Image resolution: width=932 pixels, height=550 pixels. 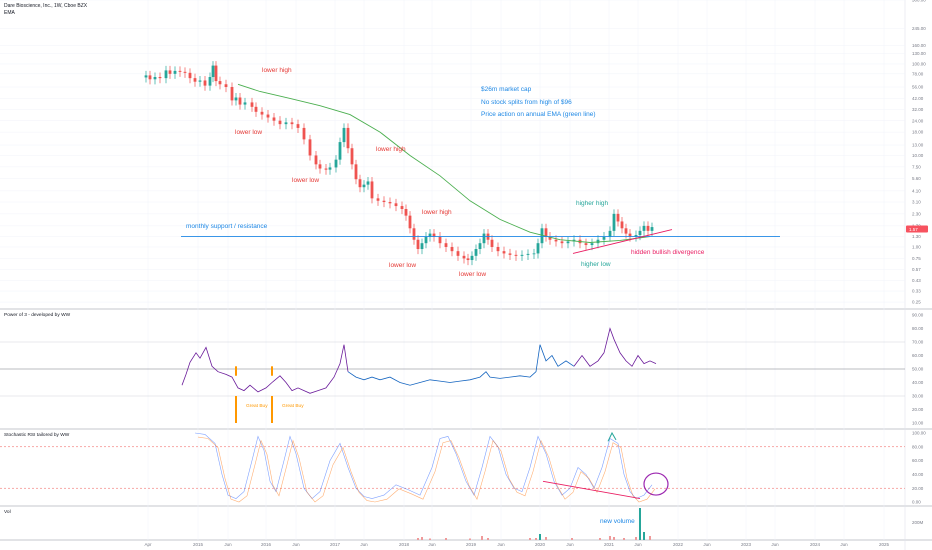 What do you see at coordinates (918, 87) in the screenshot?
I see `price-tick-label: 56.00` at bounding box center [918, 87].